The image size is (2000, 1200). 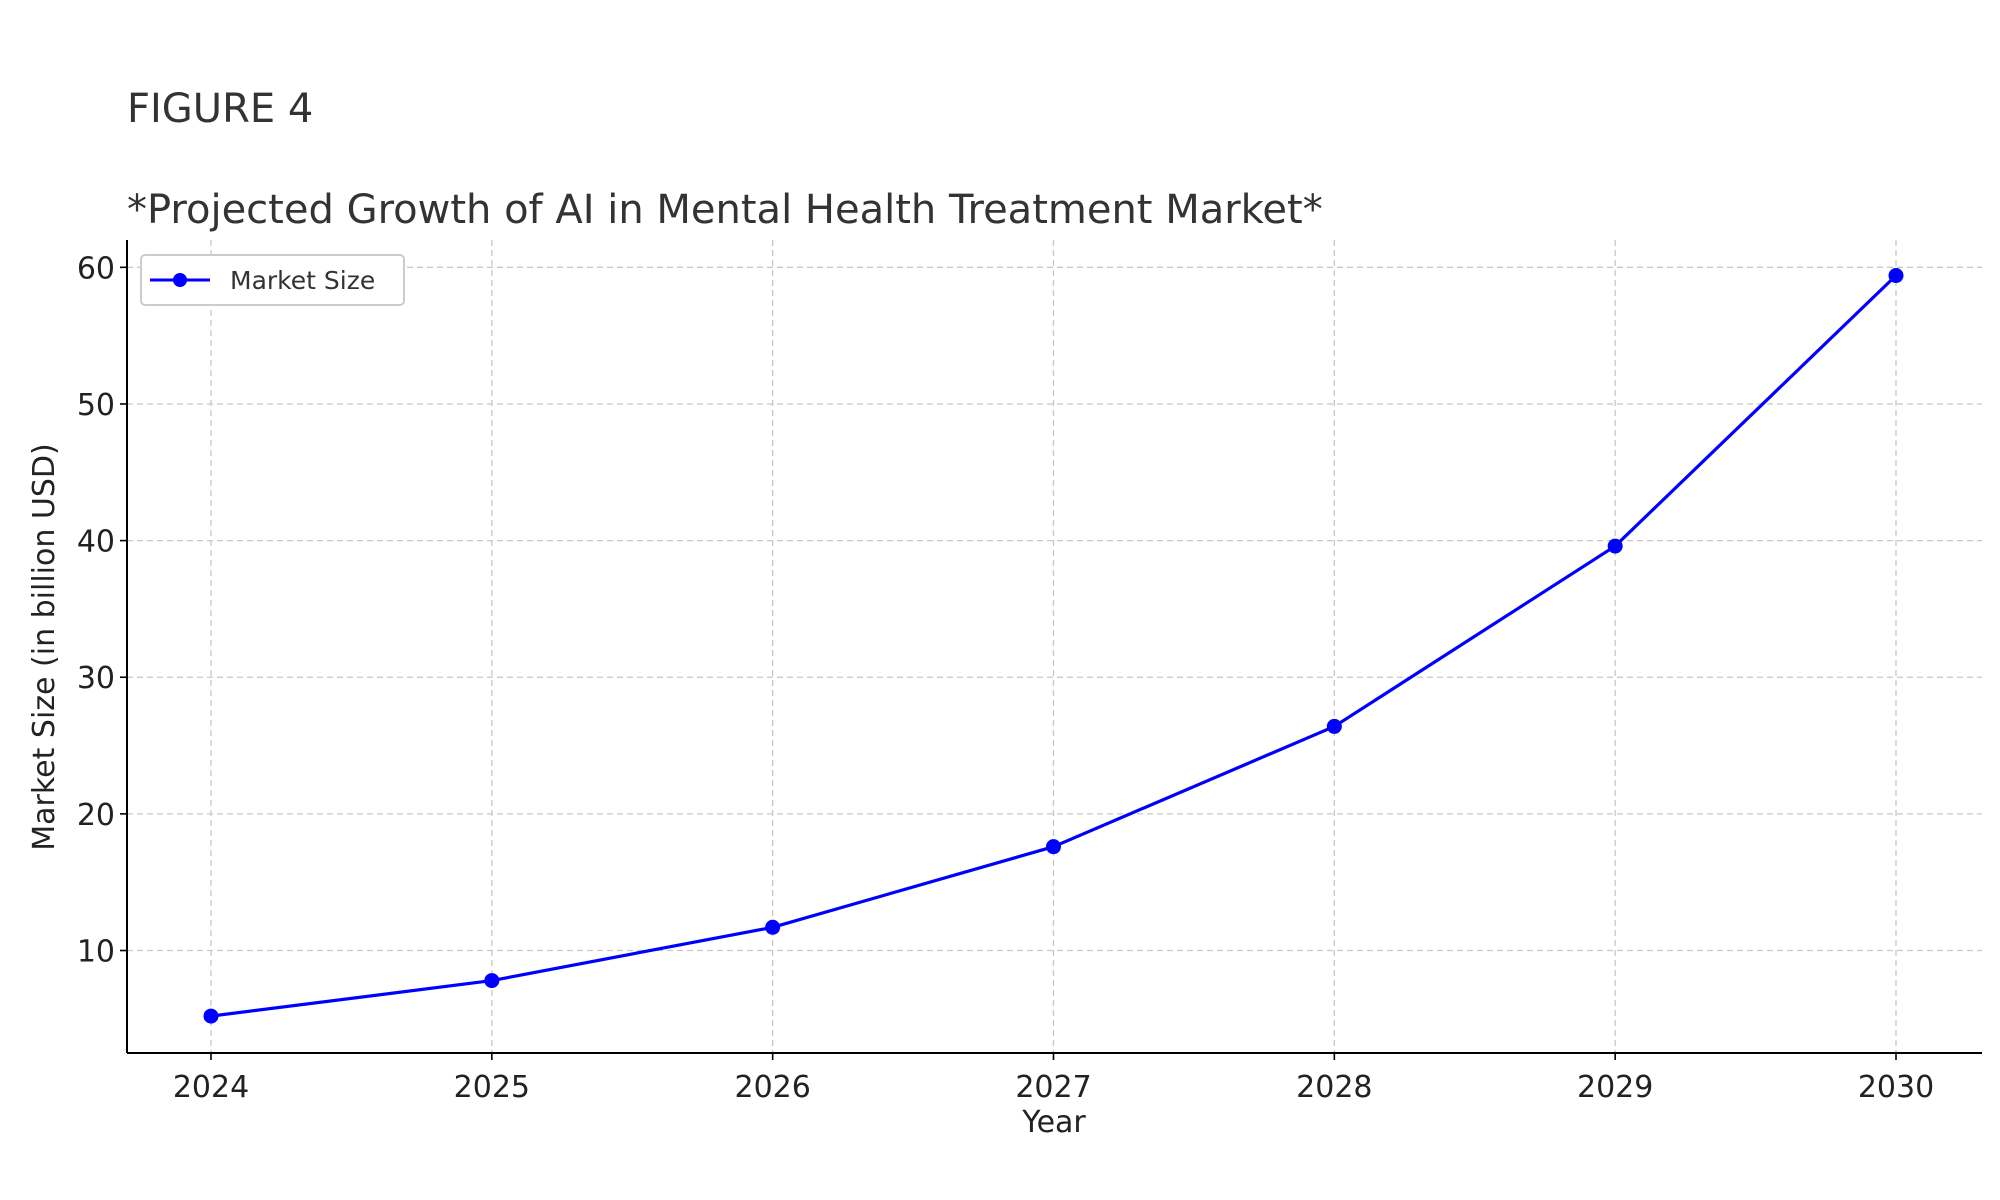 What do you see at coordinates (96, 268) in the screenshot?
I see `y-tick-label: 60` at bounding box center [96, 268].